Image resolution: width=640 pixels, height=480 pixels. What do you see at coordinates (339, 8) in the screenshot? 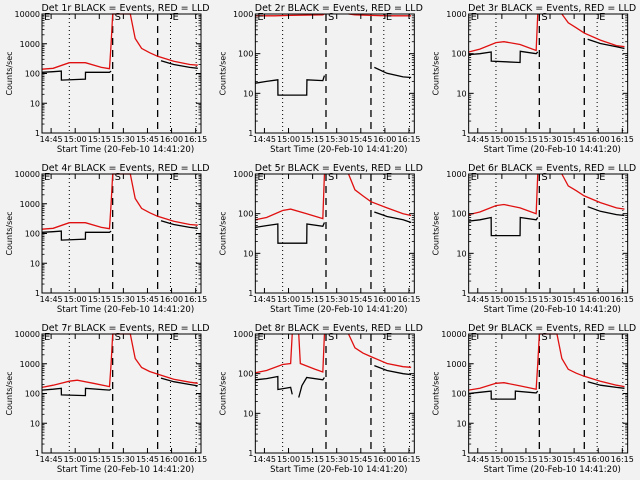
I see `panel-title: Det 2r BLACK = Events, RED = LLD` at bounding box center [339, 8].